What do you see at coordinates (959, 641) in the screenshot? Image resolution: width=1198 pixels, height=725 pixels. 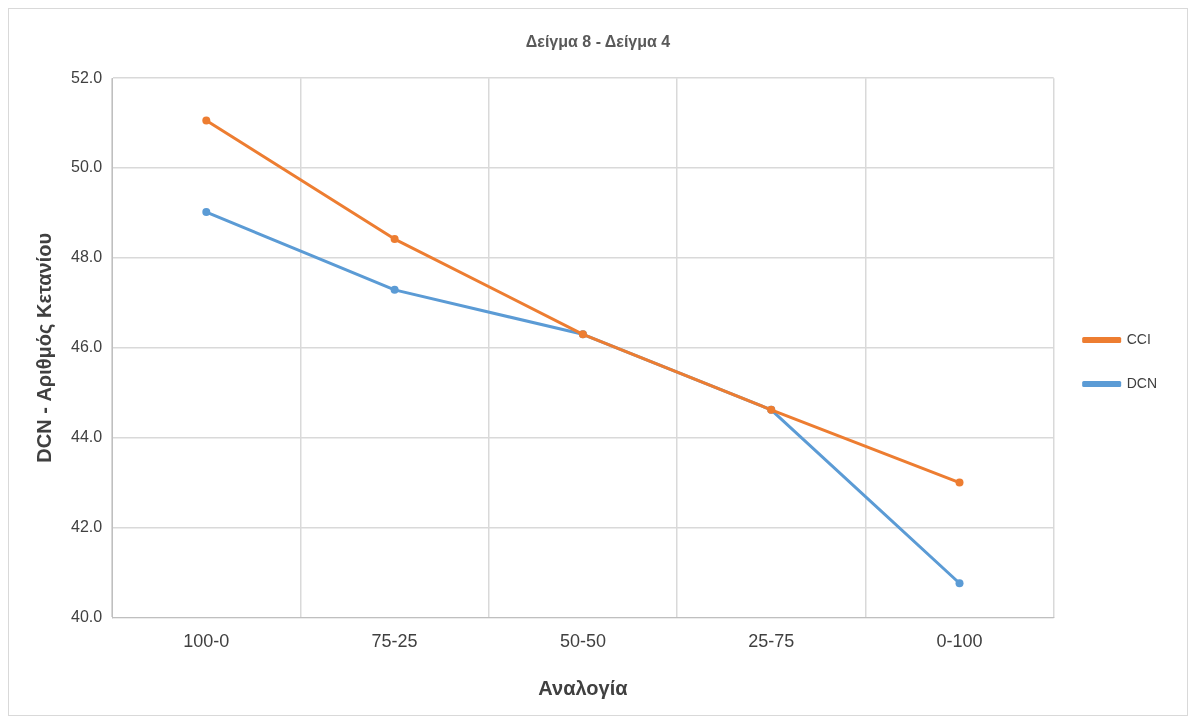 I see `x-tick-label: 0-100` at bounding box center [959, 641].